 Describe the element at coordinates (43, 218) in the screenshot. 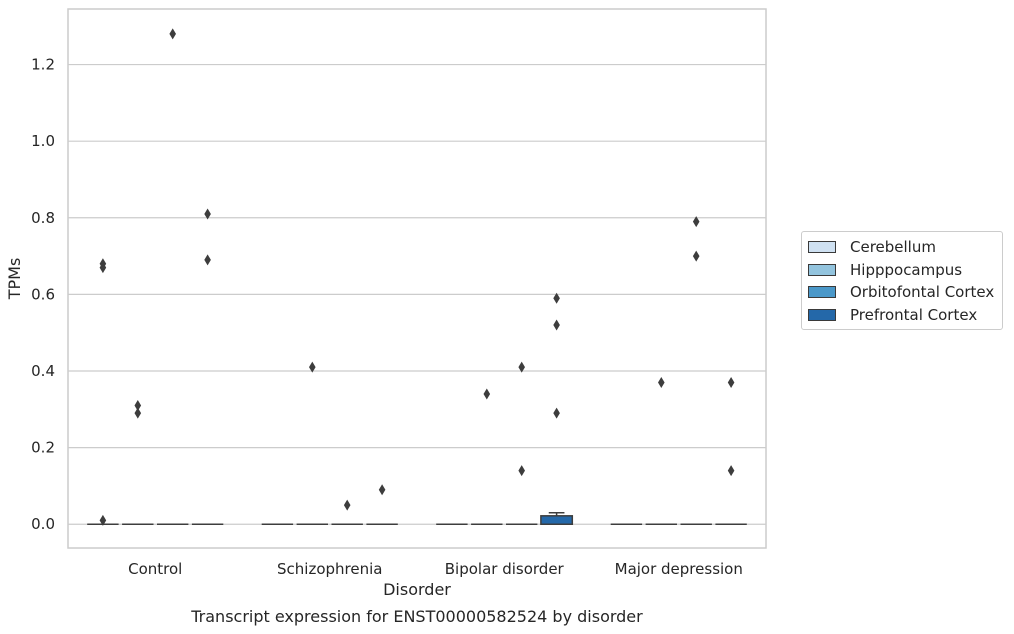

I see `y-tick-label: 0.8` at that location.